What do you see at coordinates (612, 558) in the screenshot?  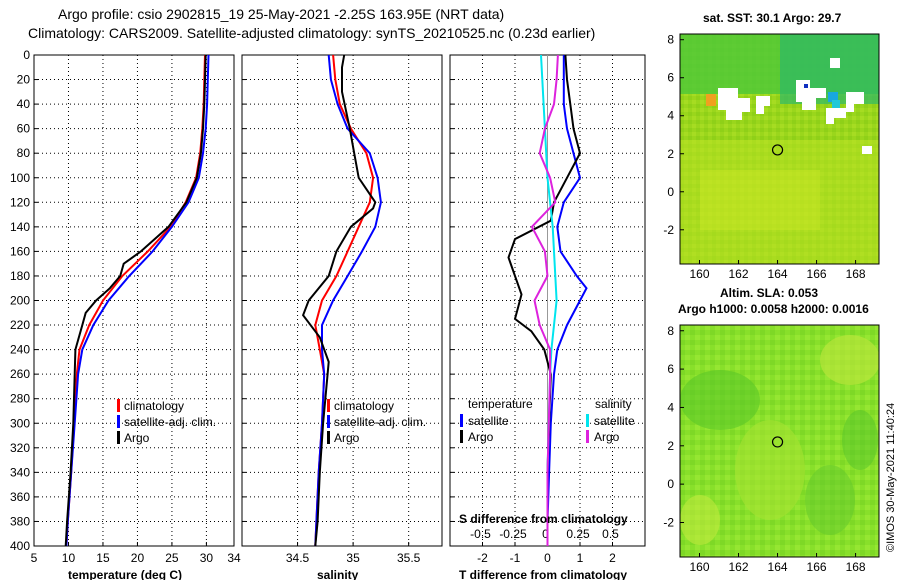 I see `x-tick-label: 2` at bounding box center [612, 558].